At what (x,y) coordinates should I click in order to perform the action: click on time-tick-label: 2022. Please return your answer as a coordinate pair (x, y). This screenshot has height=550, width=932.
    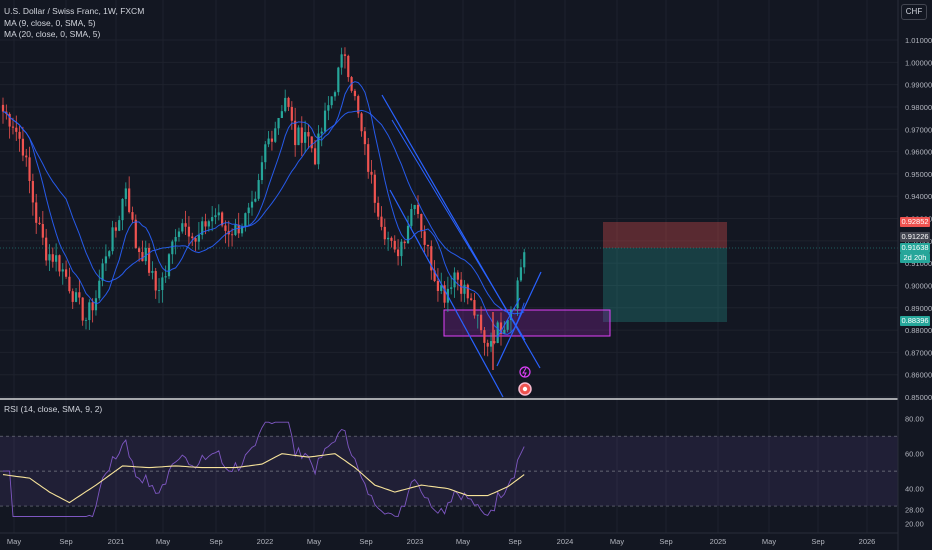
    Looking at the image, I should click on (265, 541).